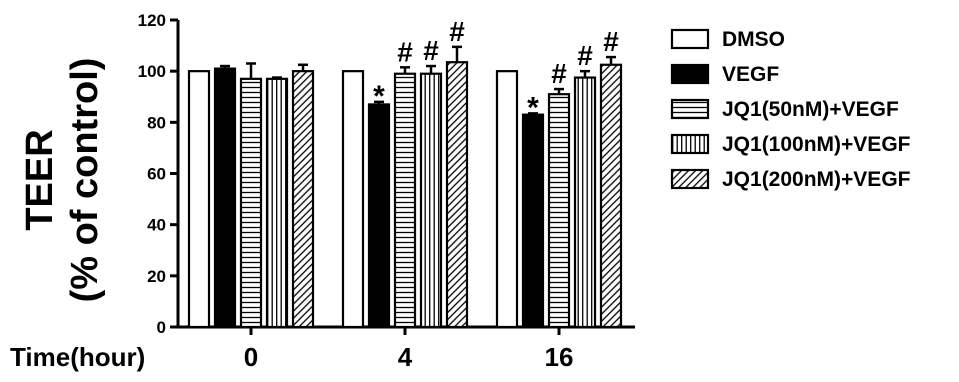 The width and height of the screenshot is (959, 382). What do you see at coordinates (152, 71) in the screenshot?
I see `y-tick-label: 100` at bounding box center [152, 71].